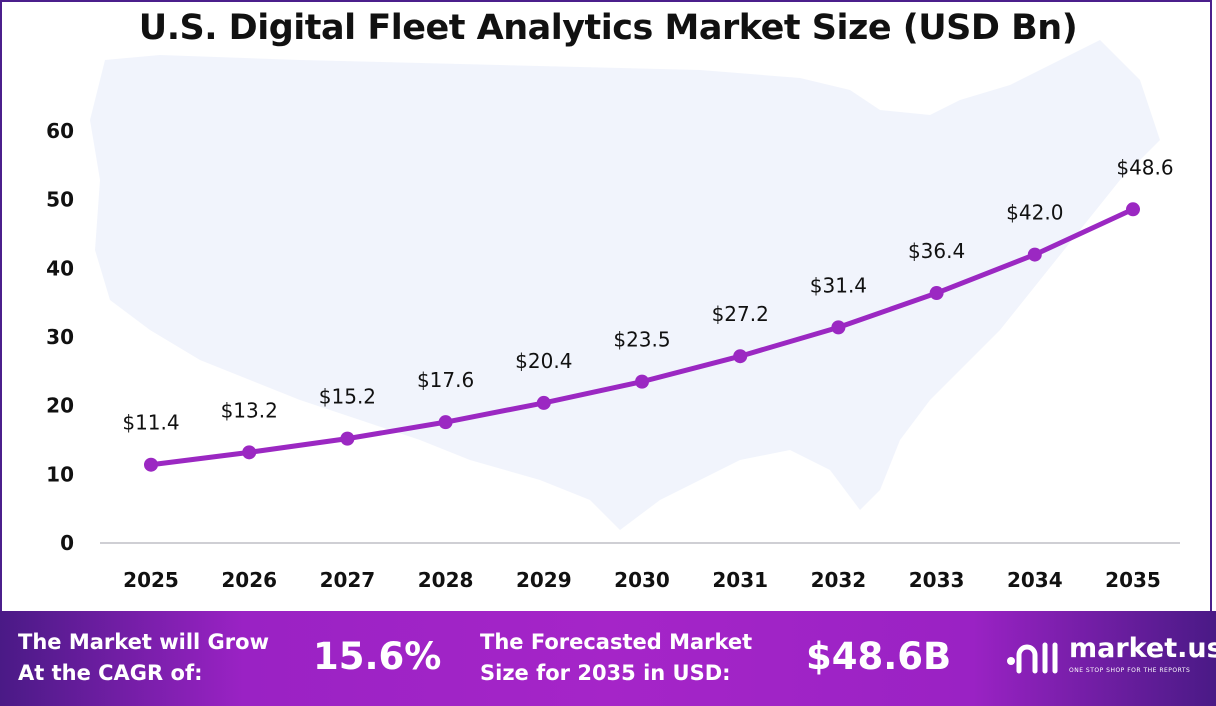  I want to click on logo-mark-icon, so click(1032, 658).